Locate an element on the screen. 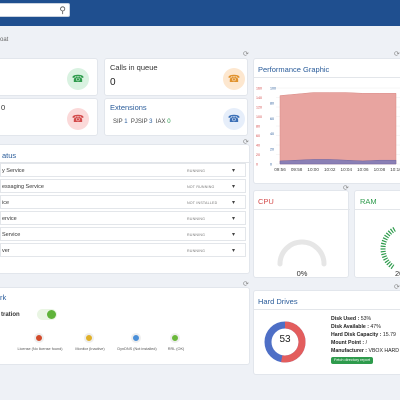  x-tick-label: 10:10 is located at coordinates (395, 169).